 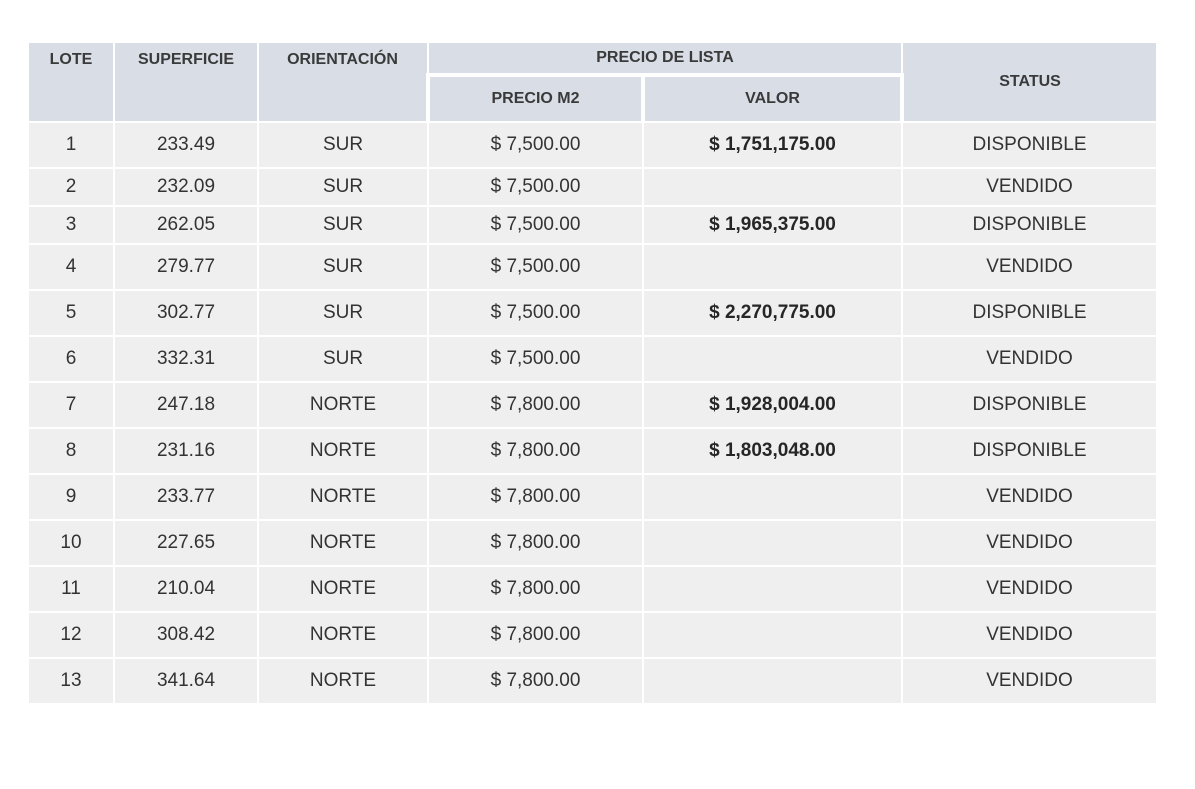 I want to click on cell-superficie: 233.49, so click(x=186, y=145).